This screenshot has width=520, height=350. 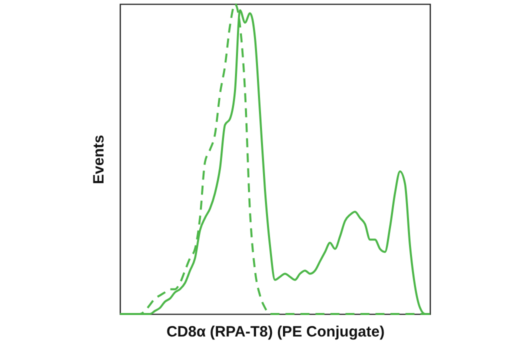 What do you see at coordinates (275, 332) in the screenshot?
I see `x-axis-title: CD8α (RPA-T8) (PE Conjugate)` at bounding box center [275, 332].